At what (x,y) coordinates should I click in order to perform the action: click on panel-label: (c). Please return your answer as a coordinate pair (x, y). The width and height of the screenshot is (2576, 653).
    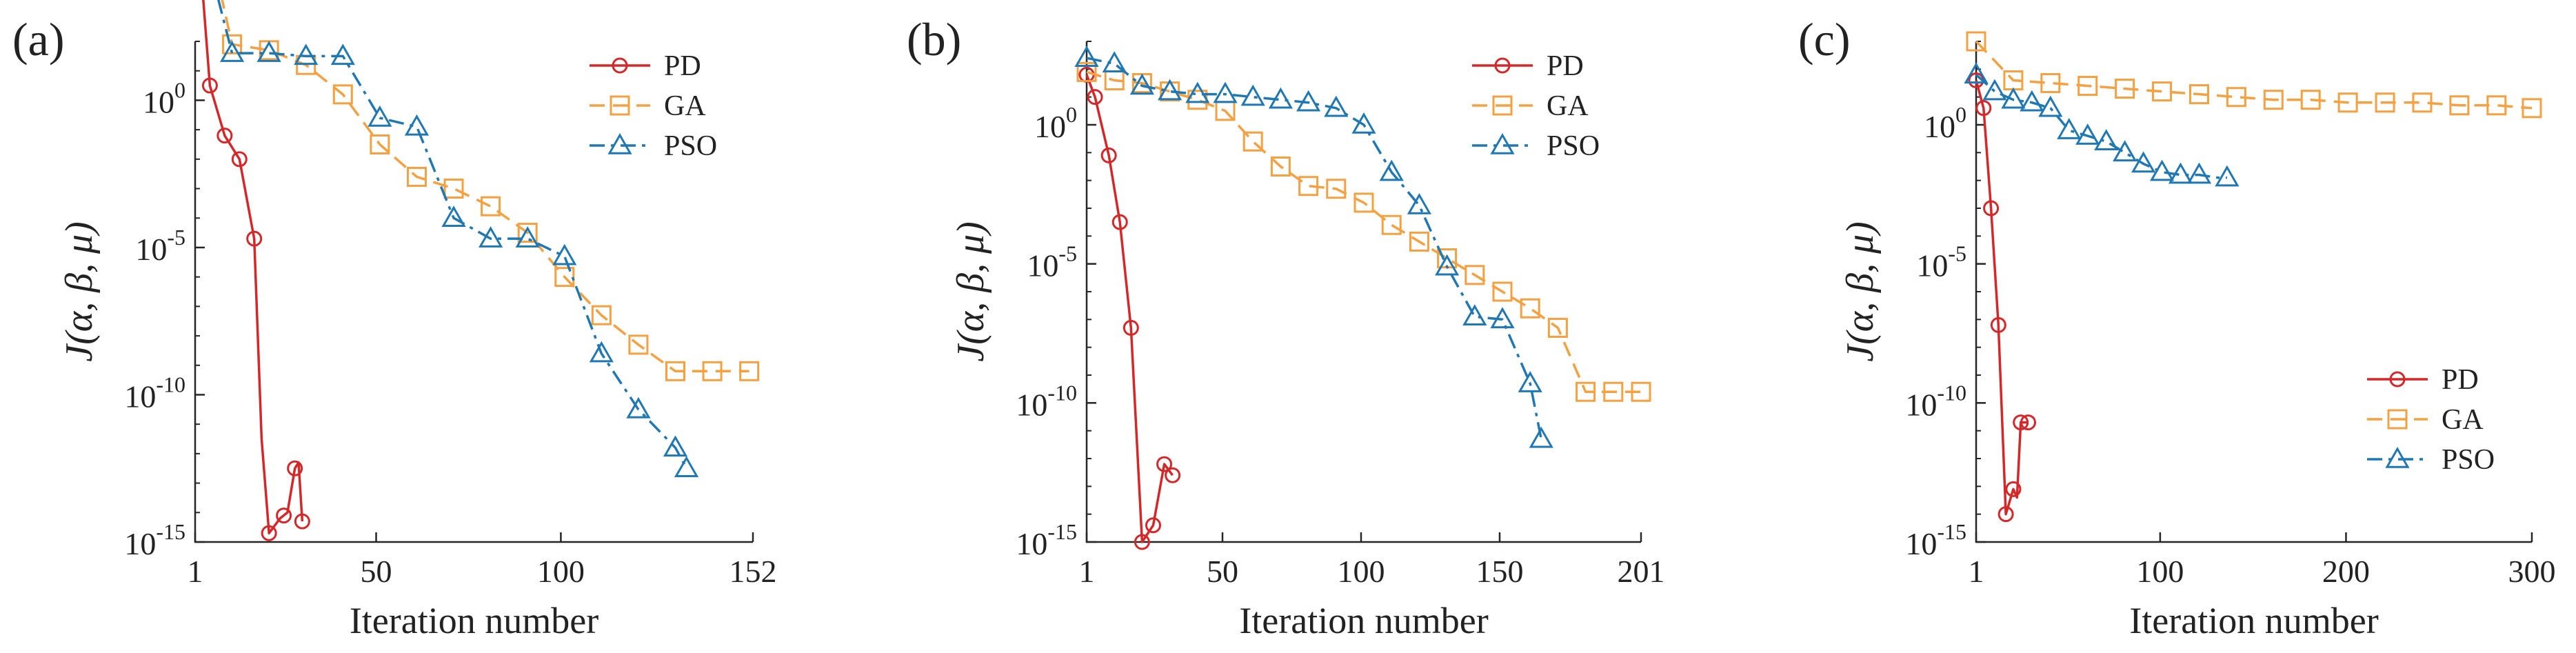
    Looking at the image, I should click on (1824, 39).